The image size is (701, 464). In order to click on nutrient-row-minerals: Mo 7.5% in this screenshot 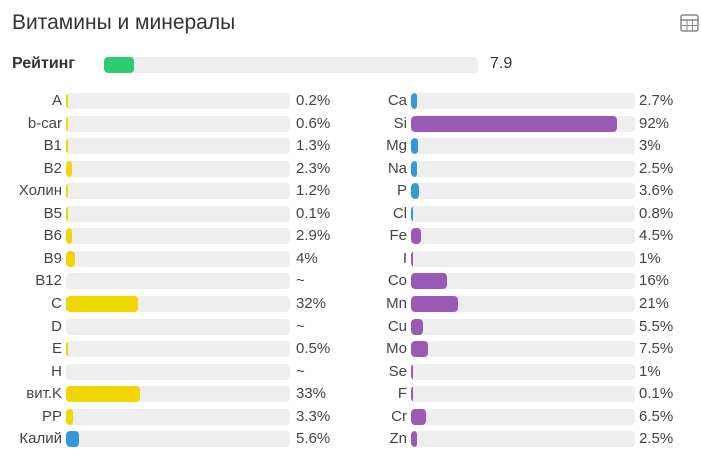, I will do `click(515, 348)`.